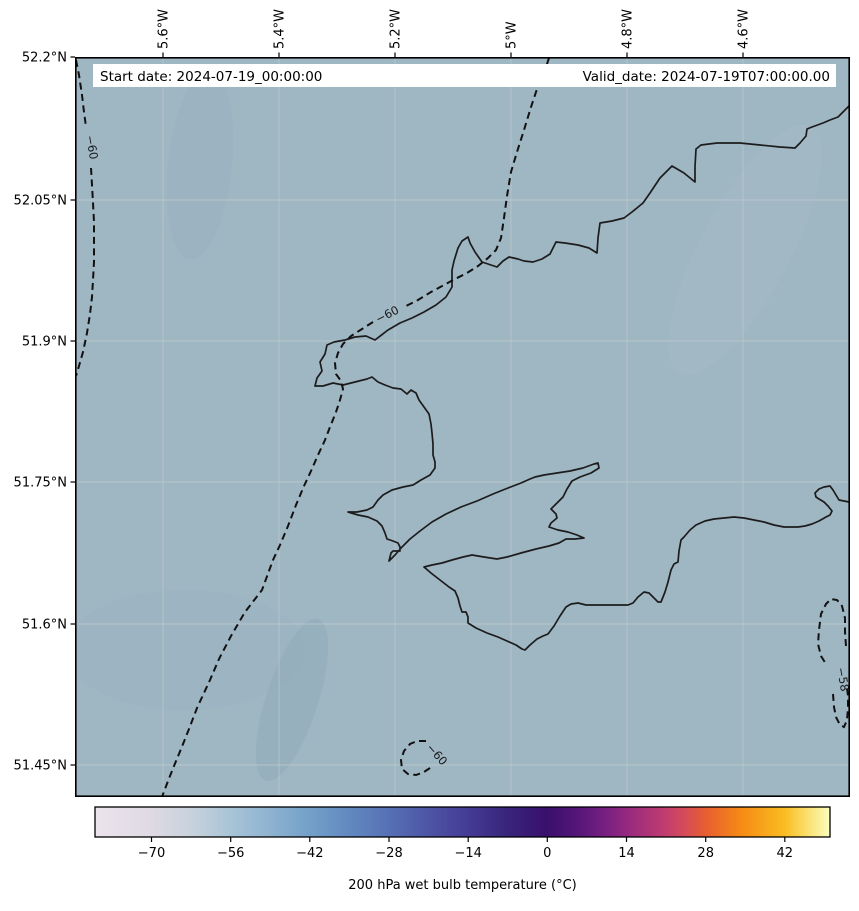 Image resolution: width=859 pixels, height=911 pixels. I want to click on start-date-text: Start date: 2024-07-19_00:00:00, so click(211, 77).